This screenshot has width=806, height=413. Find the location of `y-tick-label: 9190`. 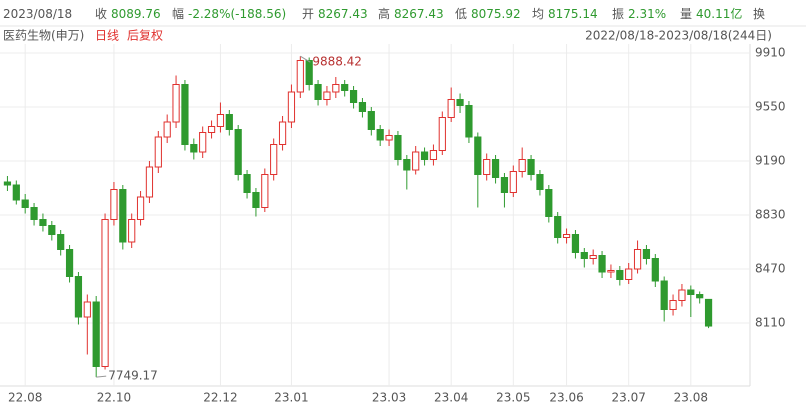

y-tick-label: 9190 is located at coordinates (770, 161).